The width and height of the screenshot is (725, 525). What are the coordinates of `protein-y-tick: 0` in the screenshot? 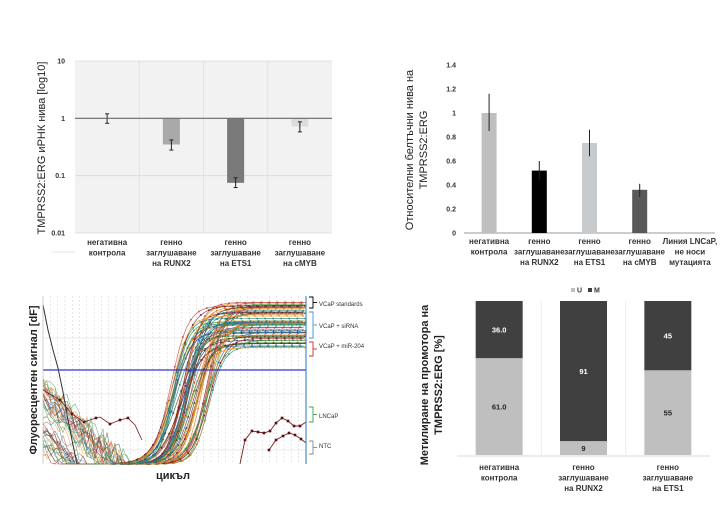 It's located at (454, 234).